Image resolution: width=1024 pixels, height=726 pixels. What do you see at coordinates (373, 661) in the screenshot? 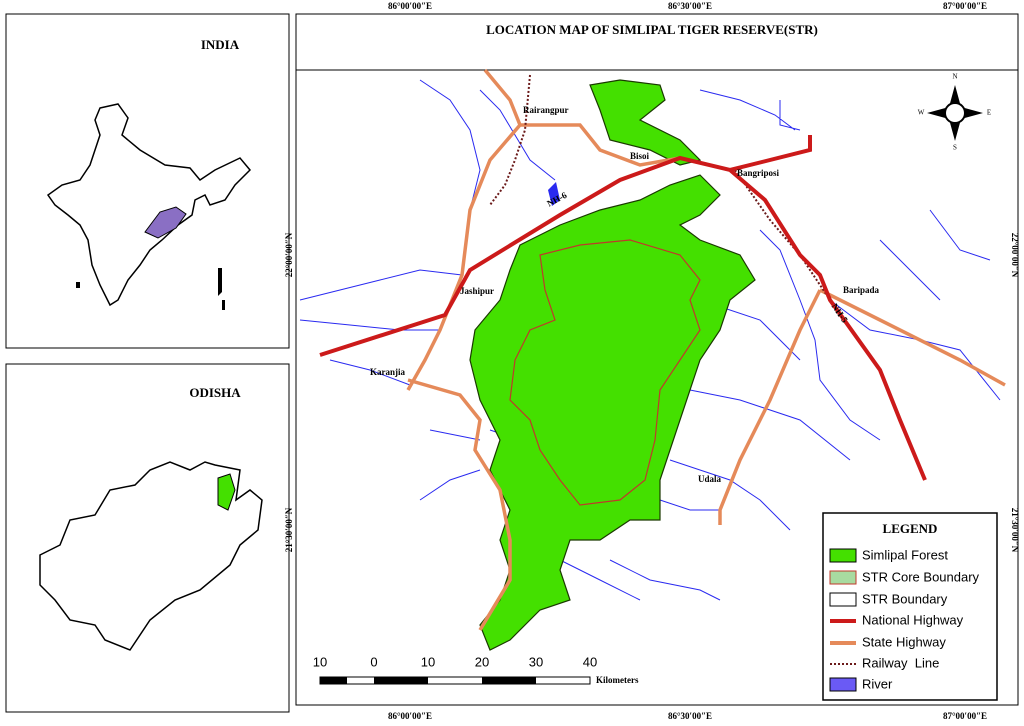
I see `scale-label: 0` at bounding box center [373, 661].